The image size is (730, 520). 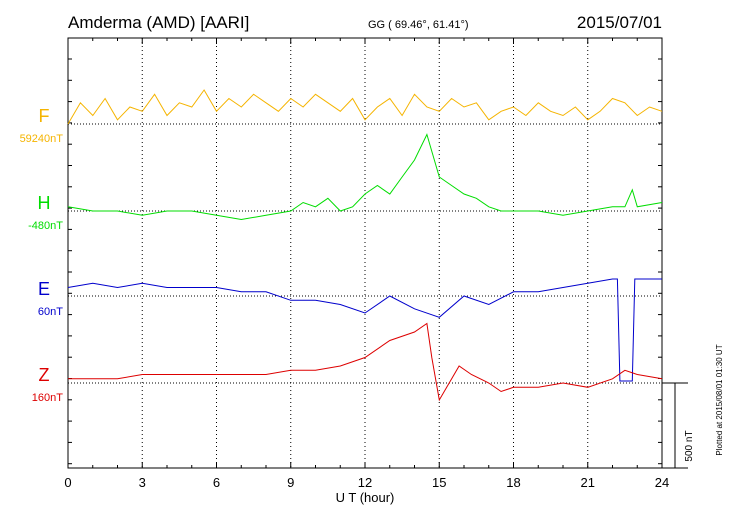 I want to click on x-tick-label: 12, so click(x=365, y=482).